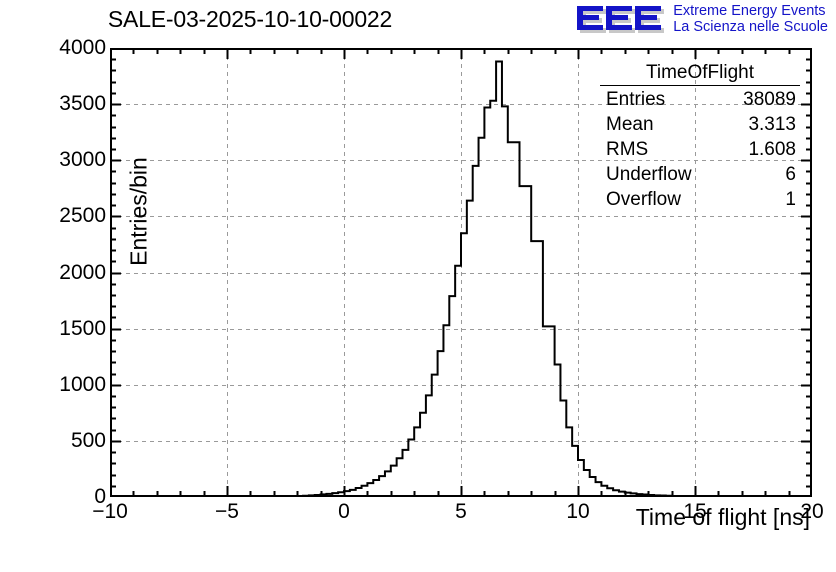  What do you see at coordinates (578, 511) in the screenshot?
I see `x-tick-label: 10` at bounding box center [578, 511].